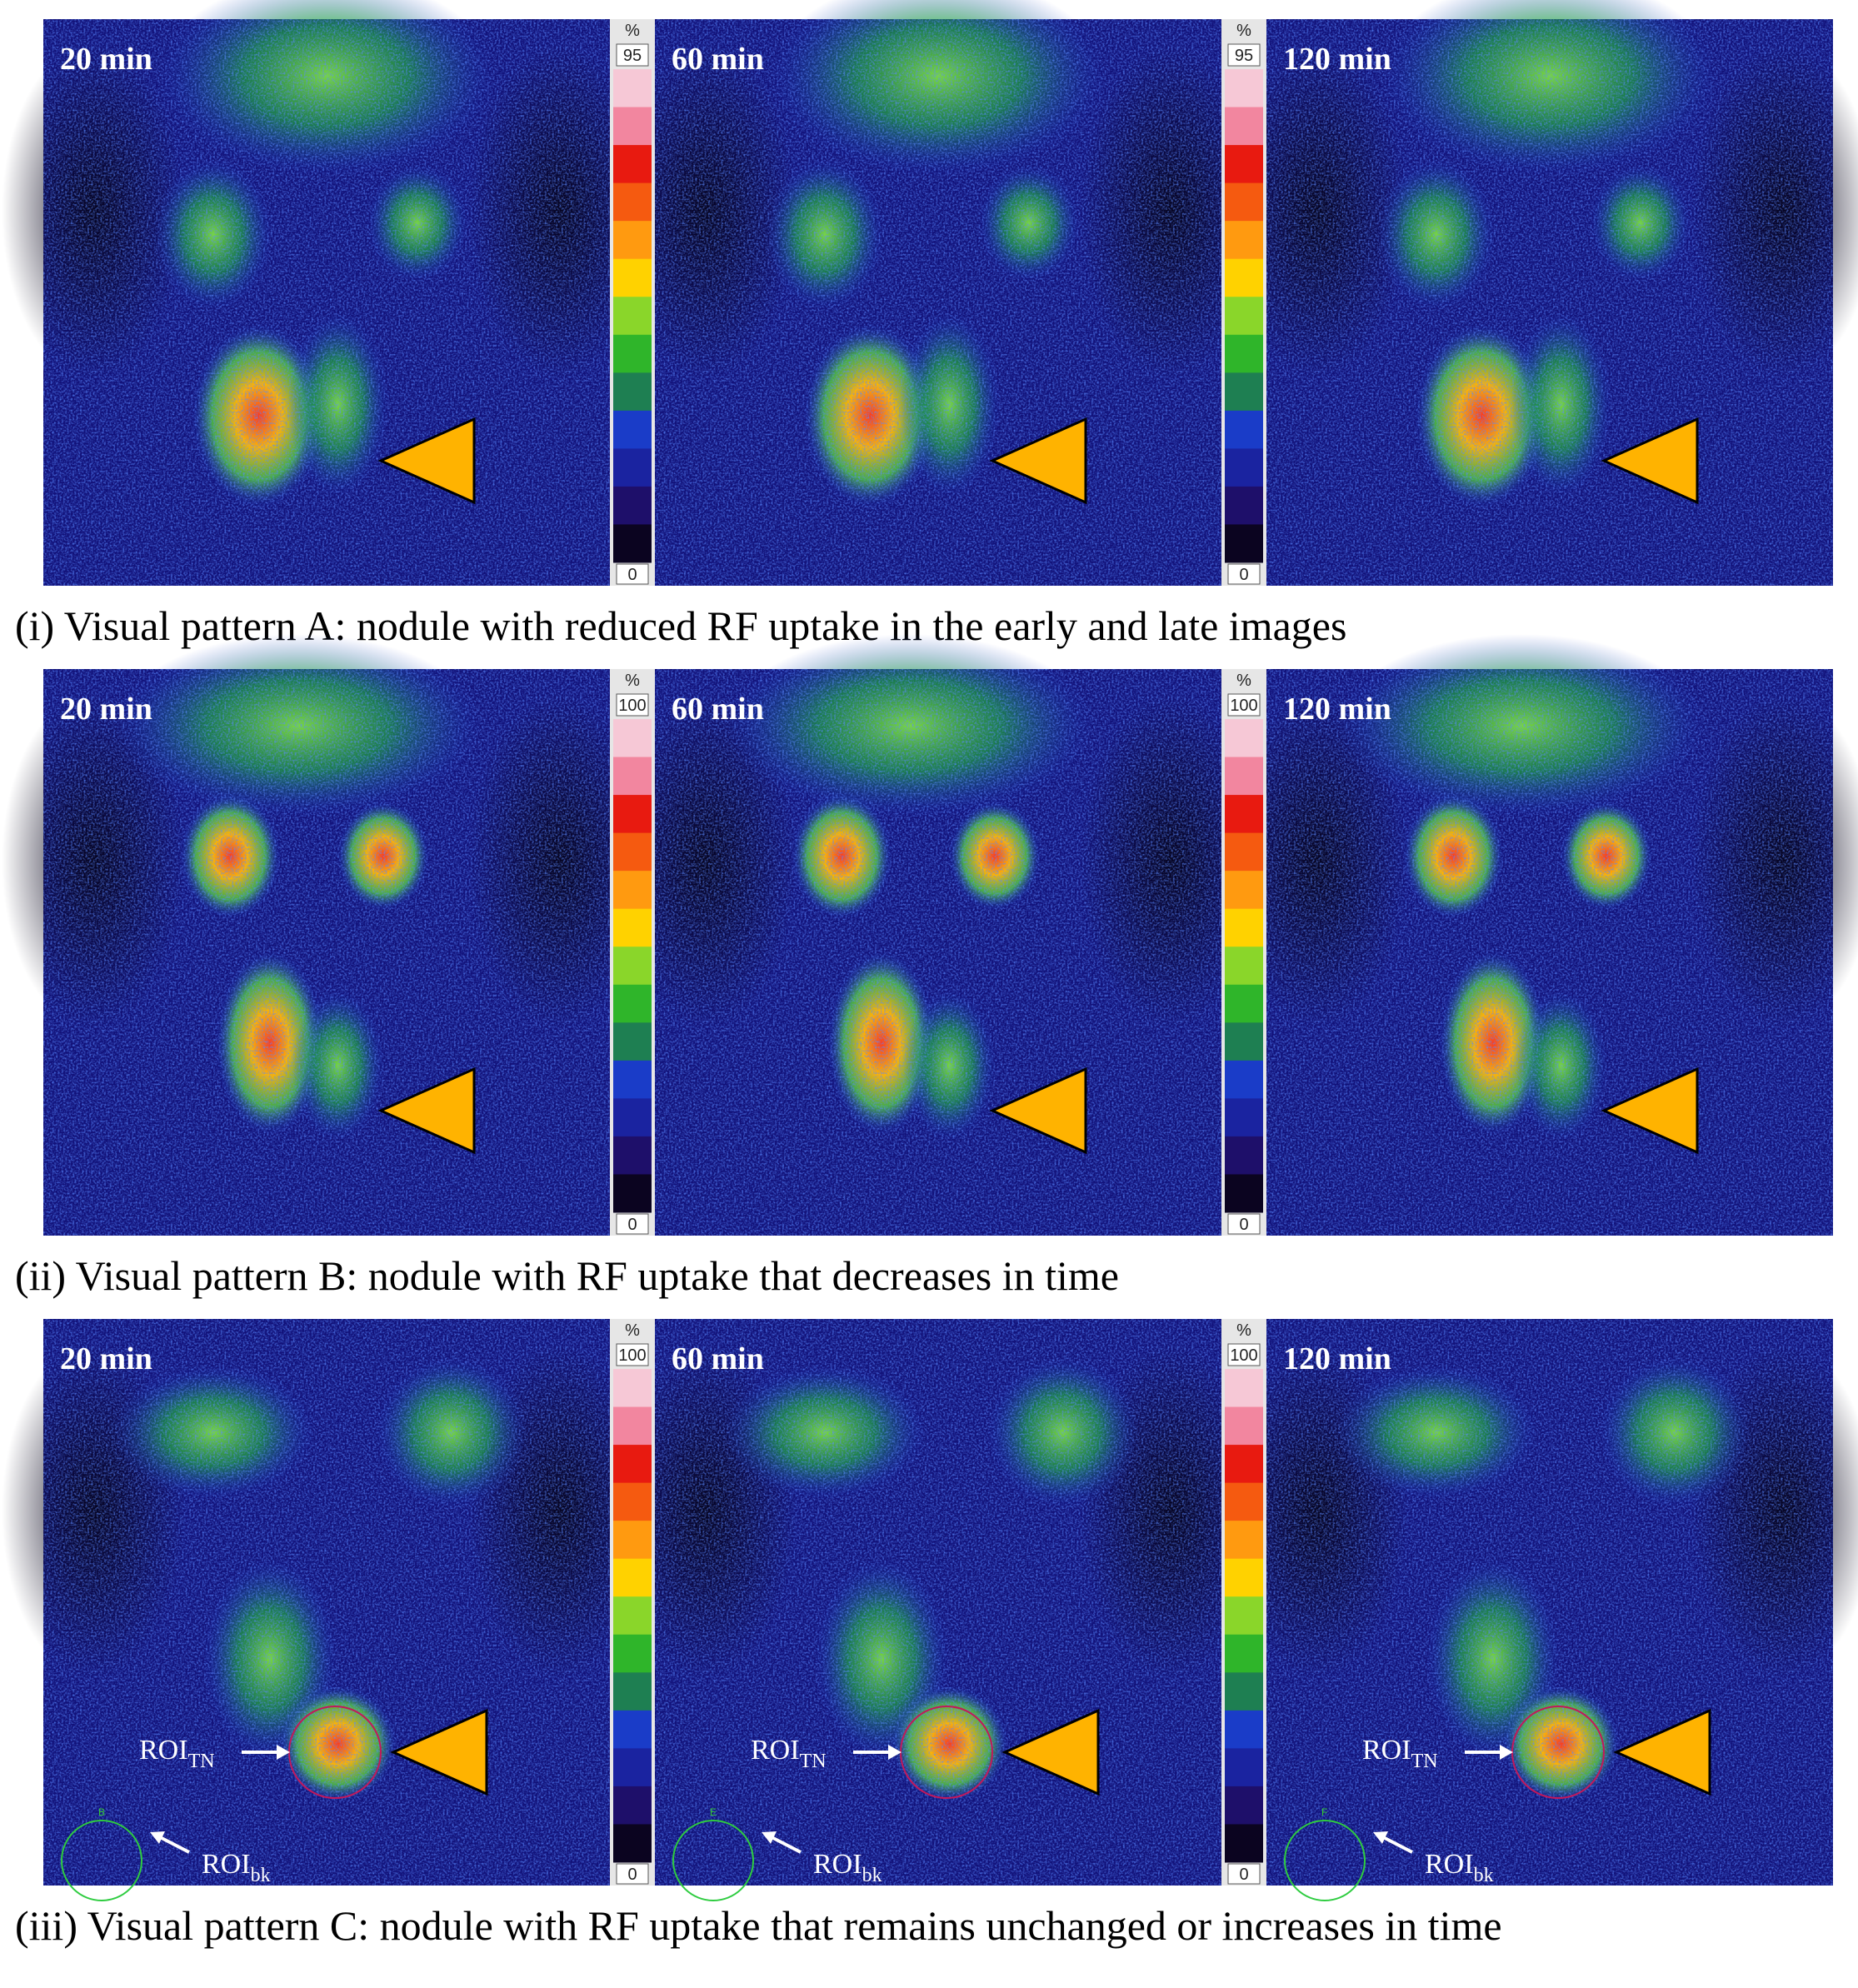 The width and height of the screenshot is (1858, 1988). What do you see at coordinates (938, 935) in the screenshot?
I see `scan-panel: 60 min` at bounding box center [938, 935].